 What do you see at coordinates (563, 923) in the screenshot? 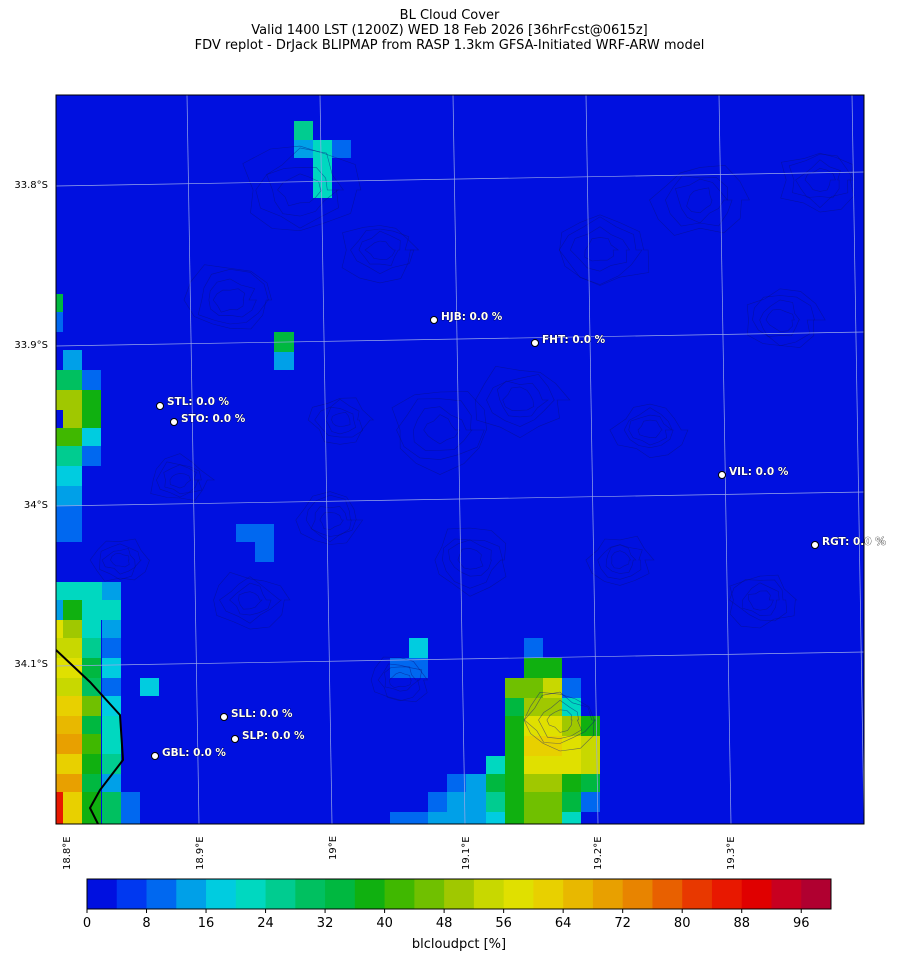
I see `colorbar-tick-label: 64` at bounding box center [563, 923].